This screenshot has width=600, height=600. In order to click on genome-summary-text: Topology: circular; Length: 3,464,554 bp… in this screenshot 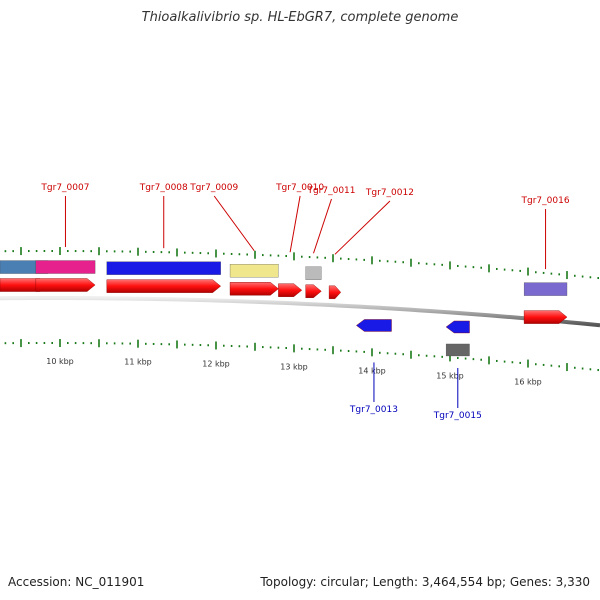, I will do `click(425, 582)`.